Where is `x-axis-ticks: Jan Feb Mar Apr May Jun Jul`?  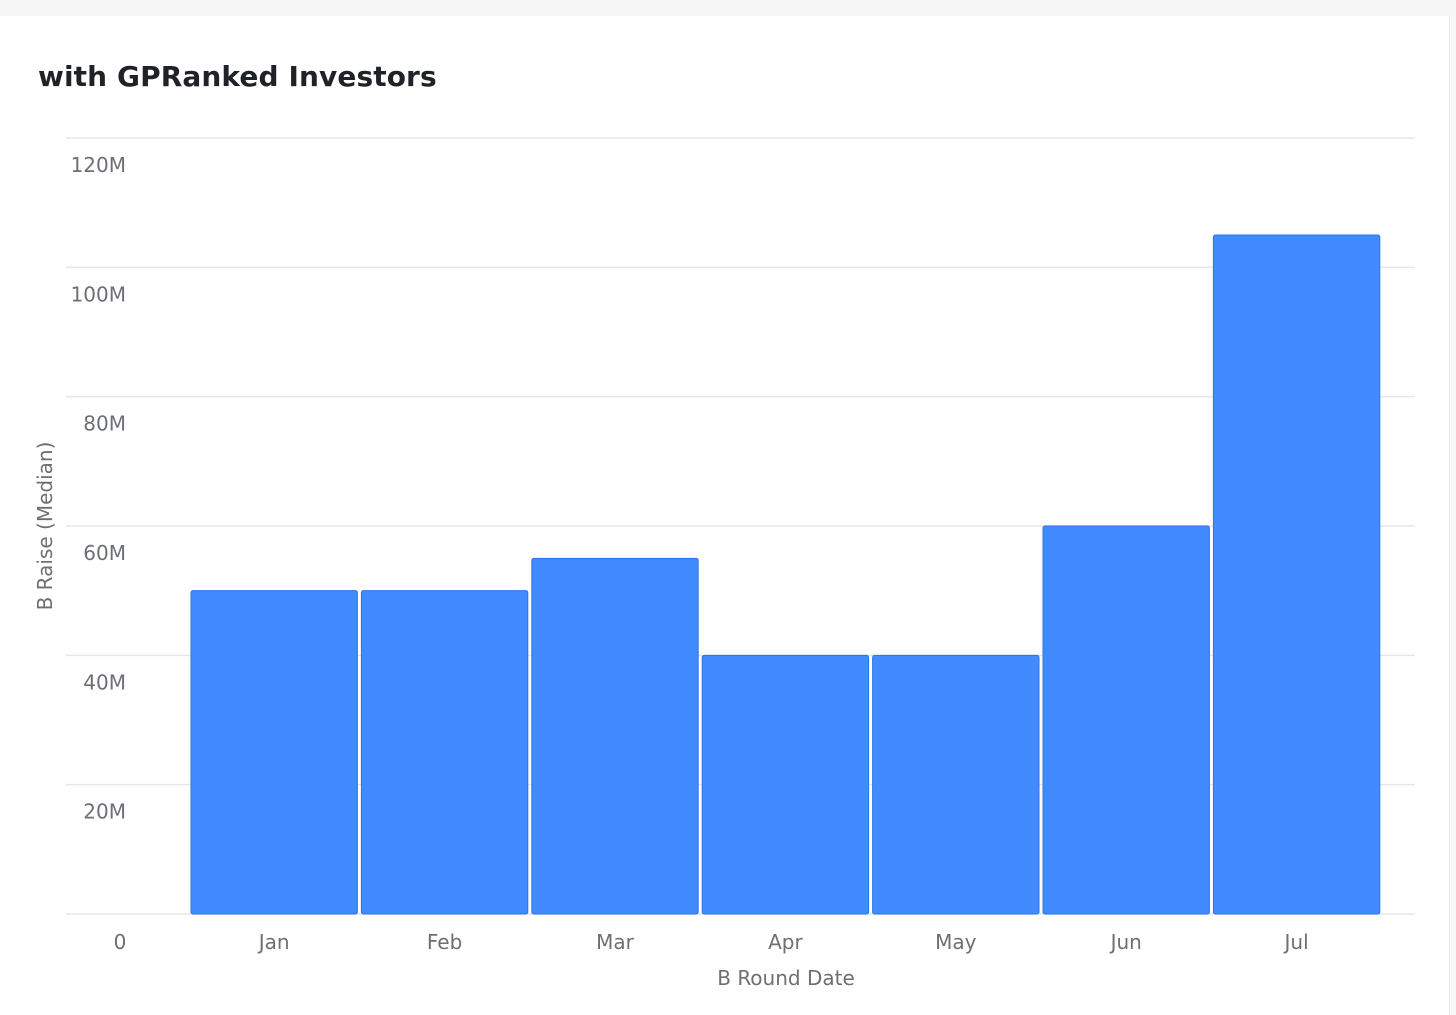
x-axis-ticks: Jan Feb Mar Apr May Jun Jul is located at coordinates (783, 942).